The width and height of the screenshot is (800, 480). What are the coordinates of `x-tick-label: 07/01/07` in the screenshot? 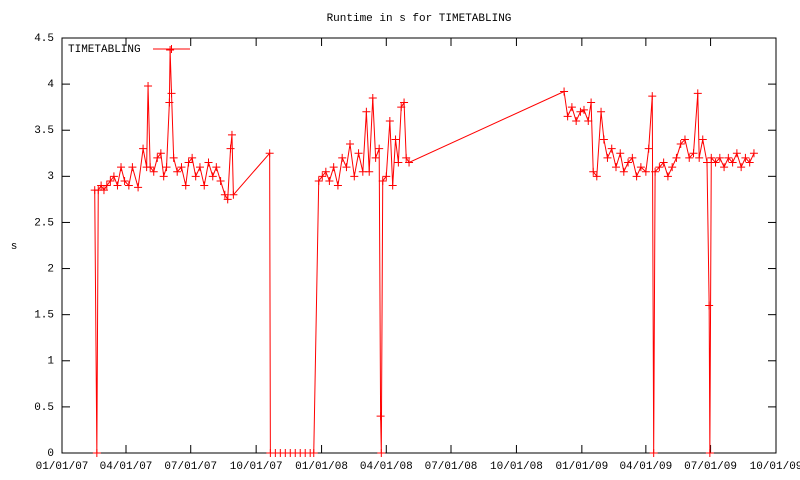 It's located at (190, 467).